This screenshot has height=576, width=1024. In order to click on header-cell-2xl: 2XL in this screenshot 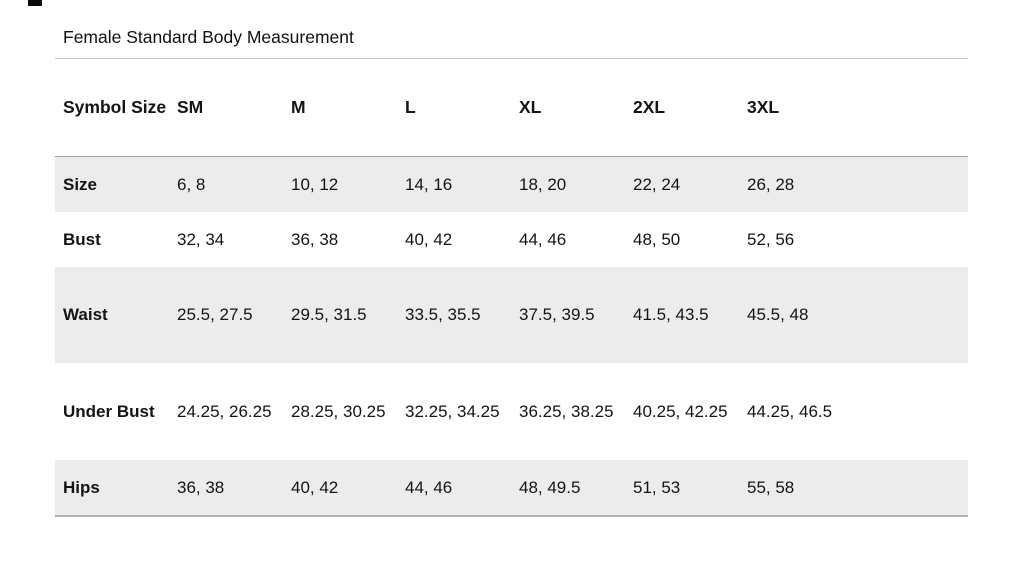, I will do `click(649, 107)`.